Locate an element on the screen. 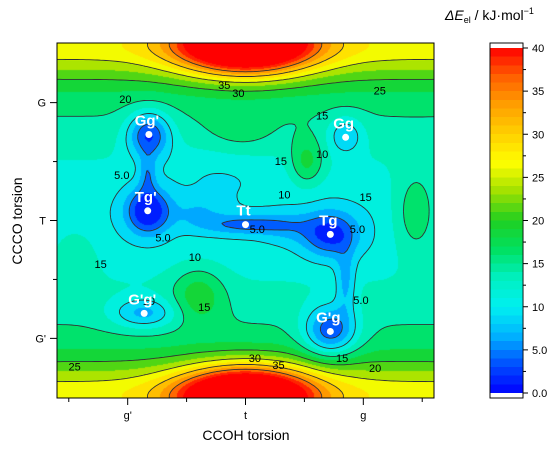 Image resolution: width=560 pixels, height=456 pixels. colorbar-tick-label: 25 is located at coordinates (538, 178).